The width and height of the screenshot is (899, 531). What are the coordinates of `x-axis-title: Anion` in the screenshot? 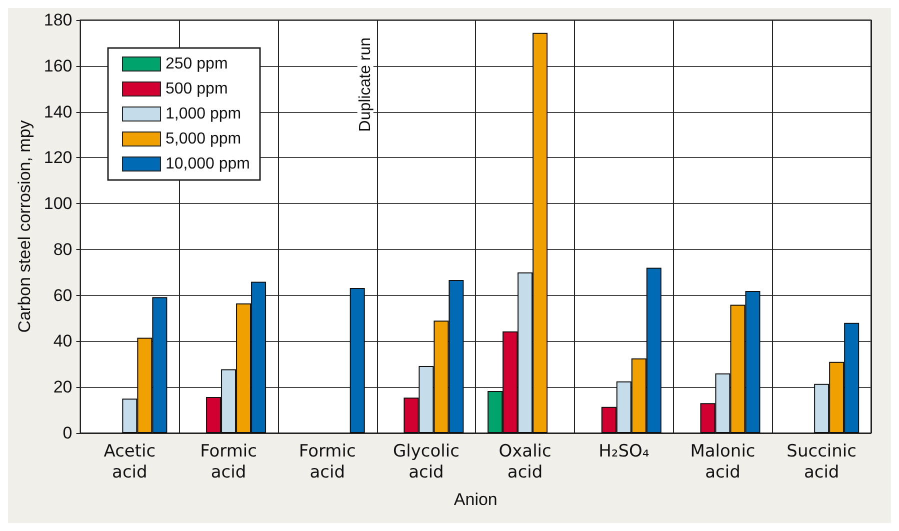 It's located at (476, 499).